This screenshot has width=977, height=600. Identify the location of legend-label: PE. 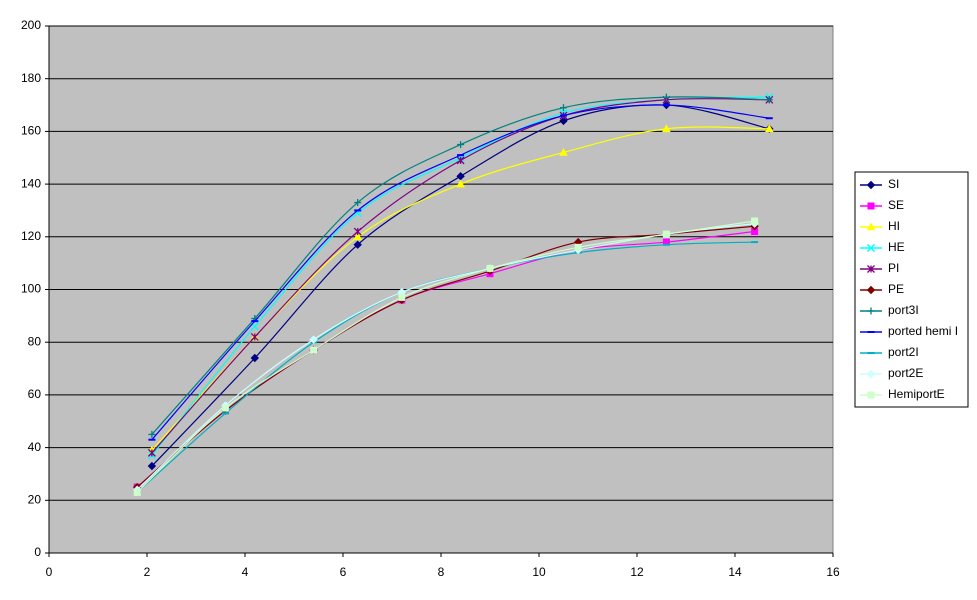
(896, 289).